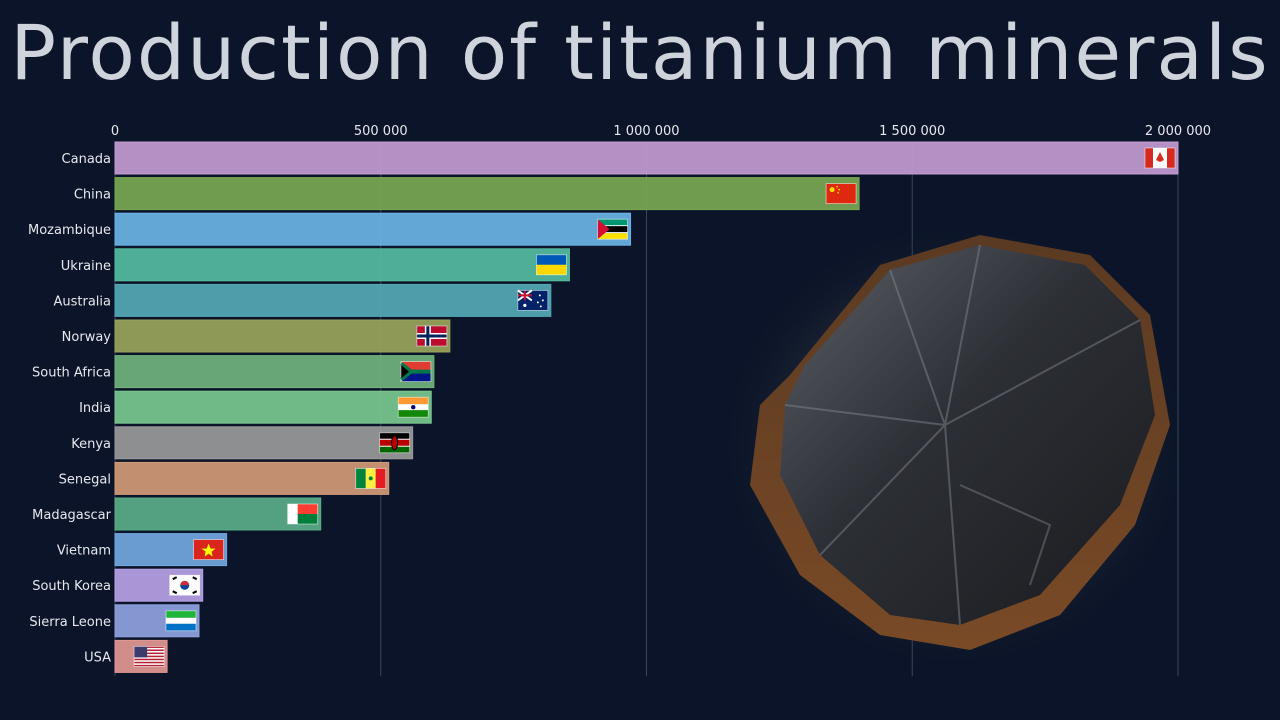 Image resolution: width=1280 pixels, height=720 pixels. I want to click on category-label: South Africa, so click(71, 373).